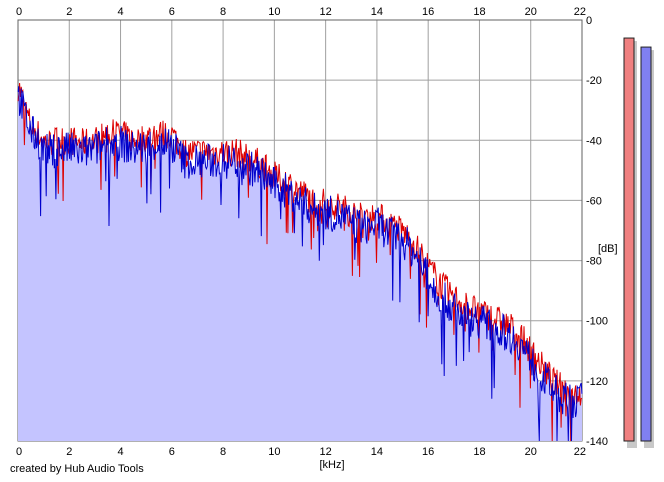 This screenshot has height=482, width=664. Describe the element at coordinates (223, 12) in the screenshot. I see `x-tick-label-top: 8` at that location.